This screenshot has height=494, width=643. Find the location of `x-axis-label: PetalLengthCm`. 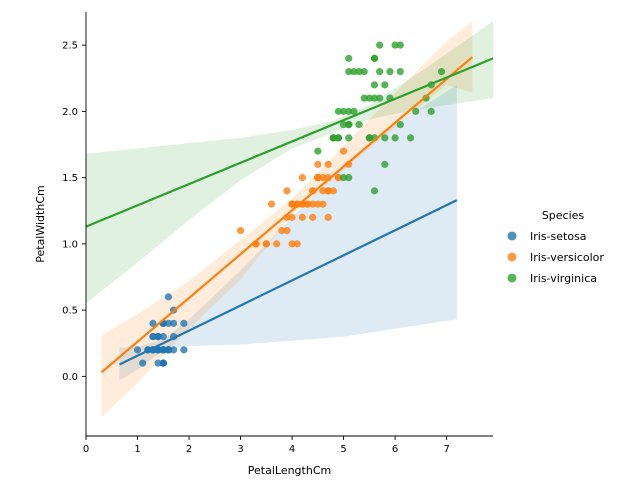

x-axis-label: PetalLengthCm is located at coordinates (289, 470).